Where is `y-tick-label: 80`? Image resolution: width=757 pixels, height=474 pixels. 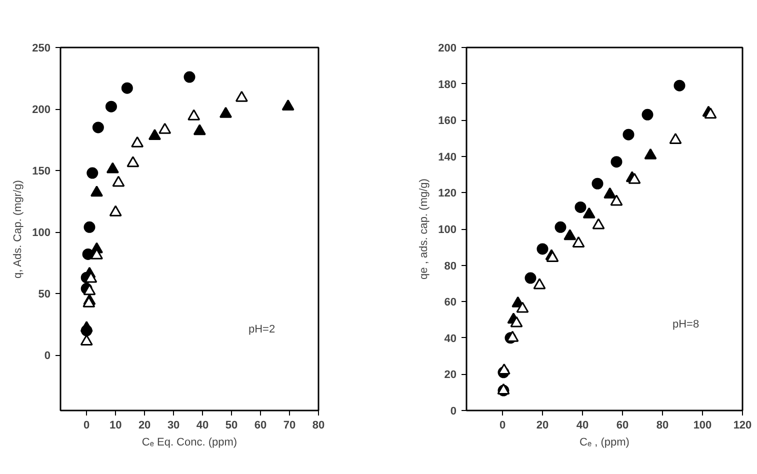 y-tick-label: 80 is located at coordinates (450, 266).